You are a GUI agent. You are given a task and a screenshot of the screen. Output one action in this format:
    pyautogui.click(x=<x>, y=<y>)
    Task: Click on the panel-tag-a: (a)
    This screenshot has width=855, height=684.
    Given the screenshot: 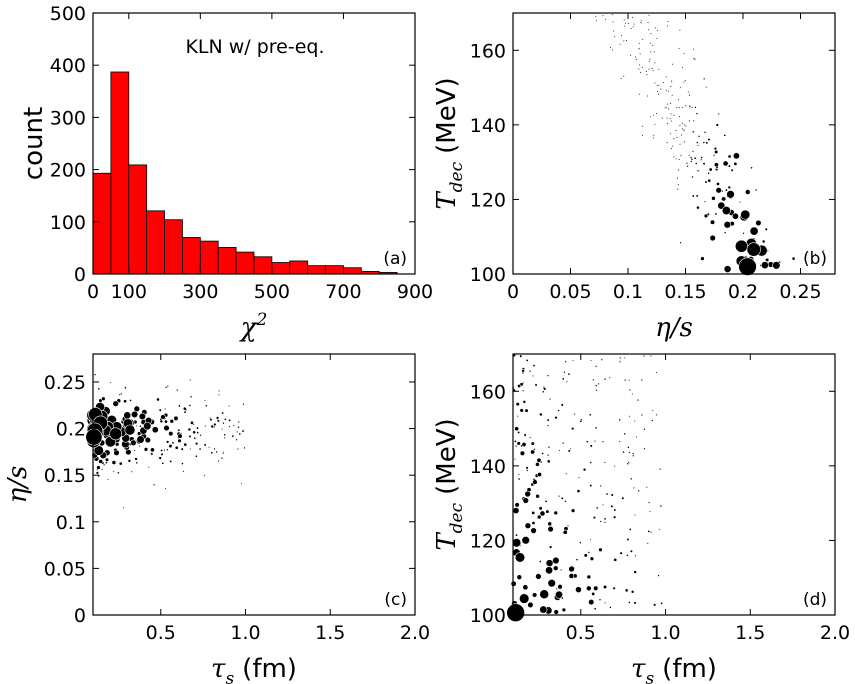 What is the action you would take?
    pyautogui.click(x=395, y=259)
    